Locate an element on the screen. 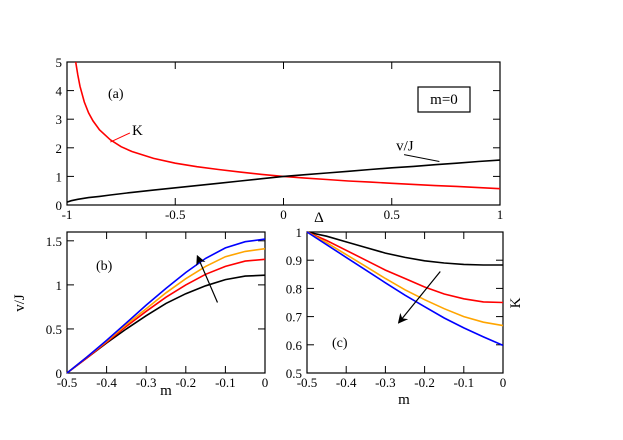 The image size is (623, 440). series-annotation-a: K is located at coordinates (137, 131).